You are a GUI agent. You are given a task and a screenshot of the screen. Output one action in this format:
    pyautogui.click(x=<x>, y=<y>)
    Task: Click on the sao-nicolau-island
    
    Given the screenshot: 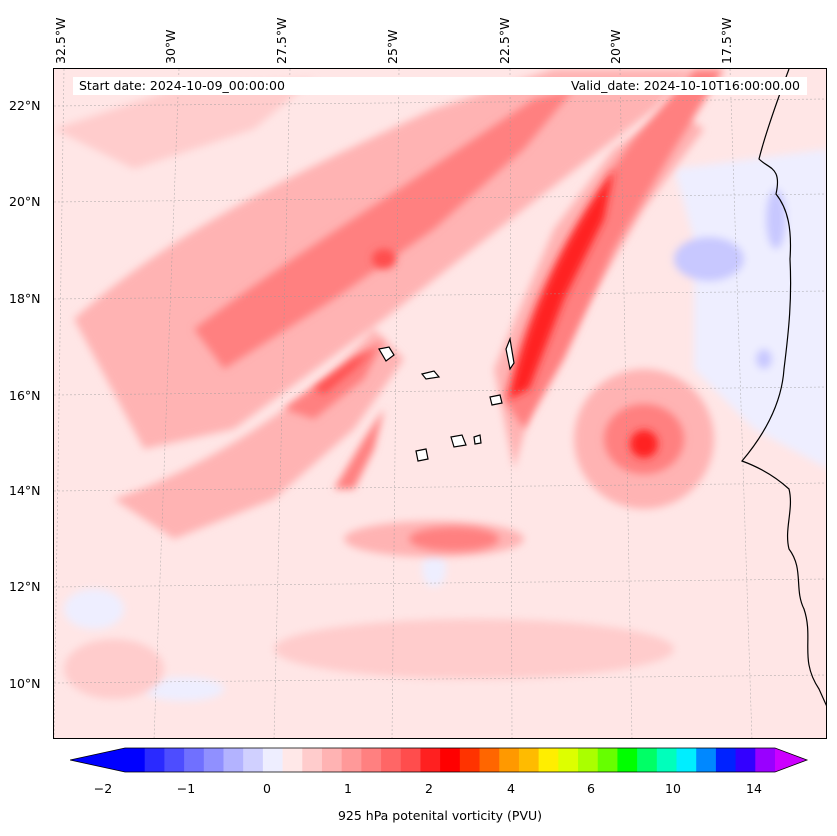 What is the action you would take?
    pyautogui.click(x=430, y=375)
    